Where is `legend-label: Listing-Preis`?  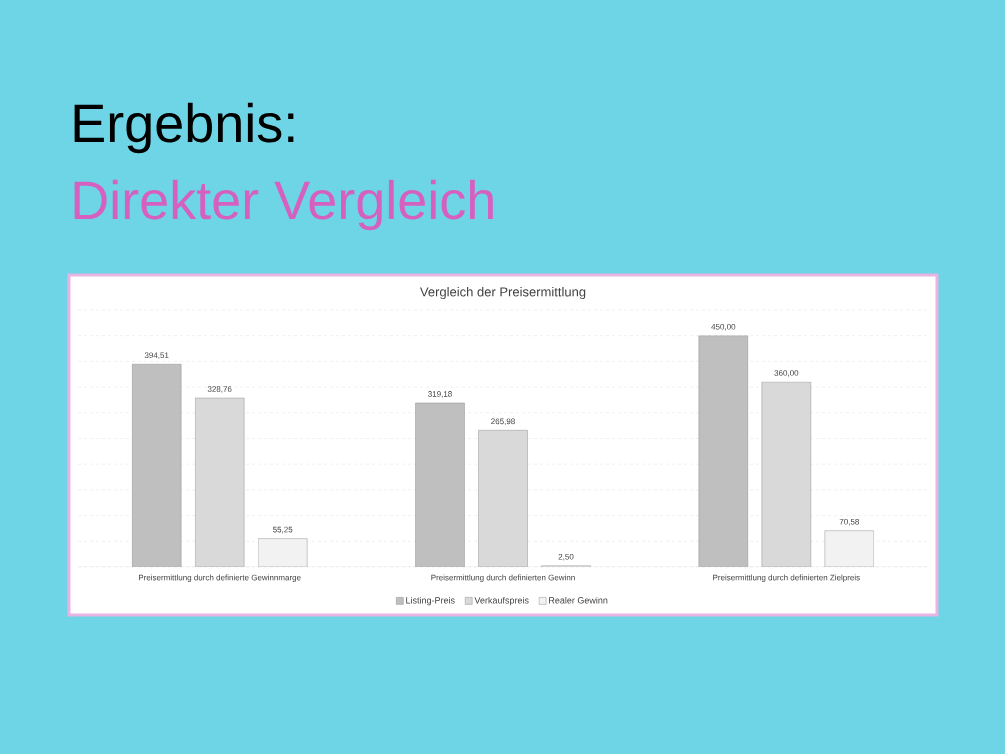
legend-label: Listing-Preis is located at coordinates (430, 601).